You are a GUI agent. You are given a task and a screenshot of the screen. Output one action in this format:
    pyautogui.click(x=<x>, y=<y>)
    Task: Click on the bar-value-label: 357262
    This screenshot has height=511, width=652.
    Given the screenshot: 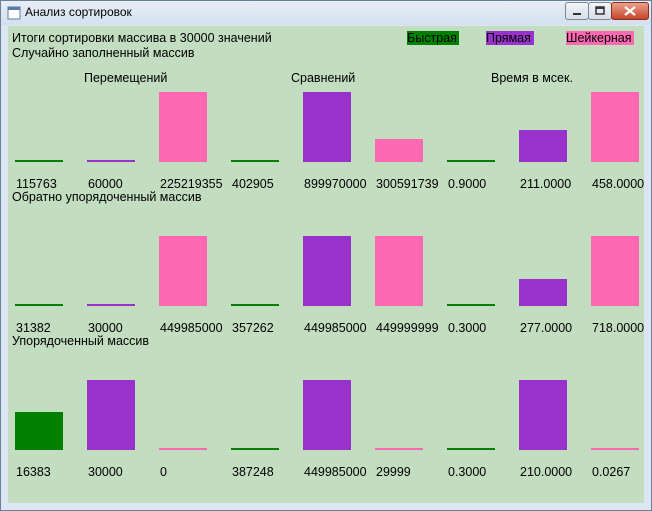 What is the action you would take?
    pyautogui.click(x=253, y=328)
    